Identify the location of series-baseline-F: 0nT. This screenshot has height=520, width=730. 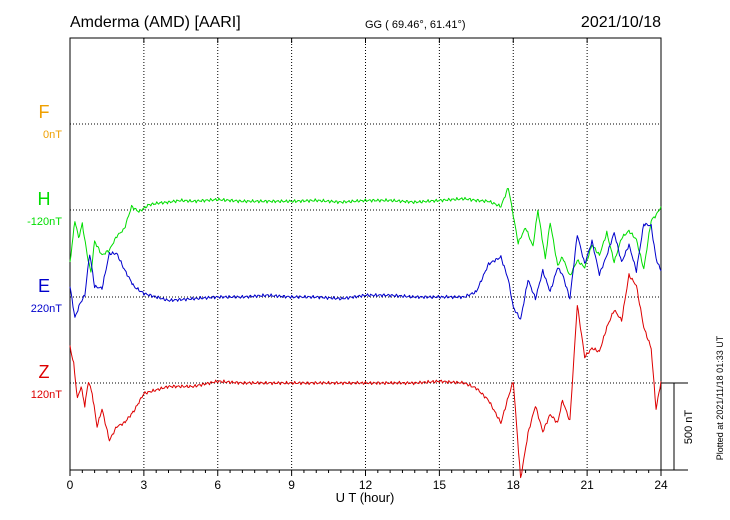
(52, 135).